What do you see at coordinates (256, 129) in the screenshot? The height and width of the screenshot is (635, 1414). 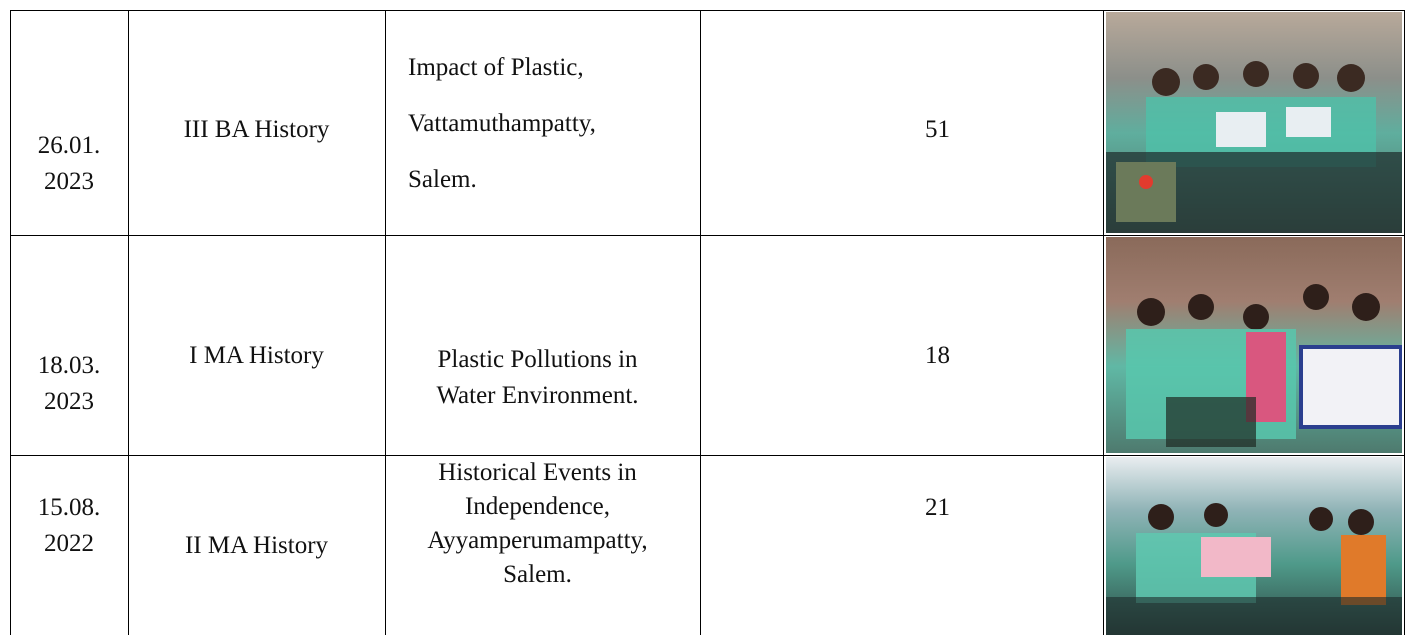 I see `class: III BA History` at bounding box center [256, 129].